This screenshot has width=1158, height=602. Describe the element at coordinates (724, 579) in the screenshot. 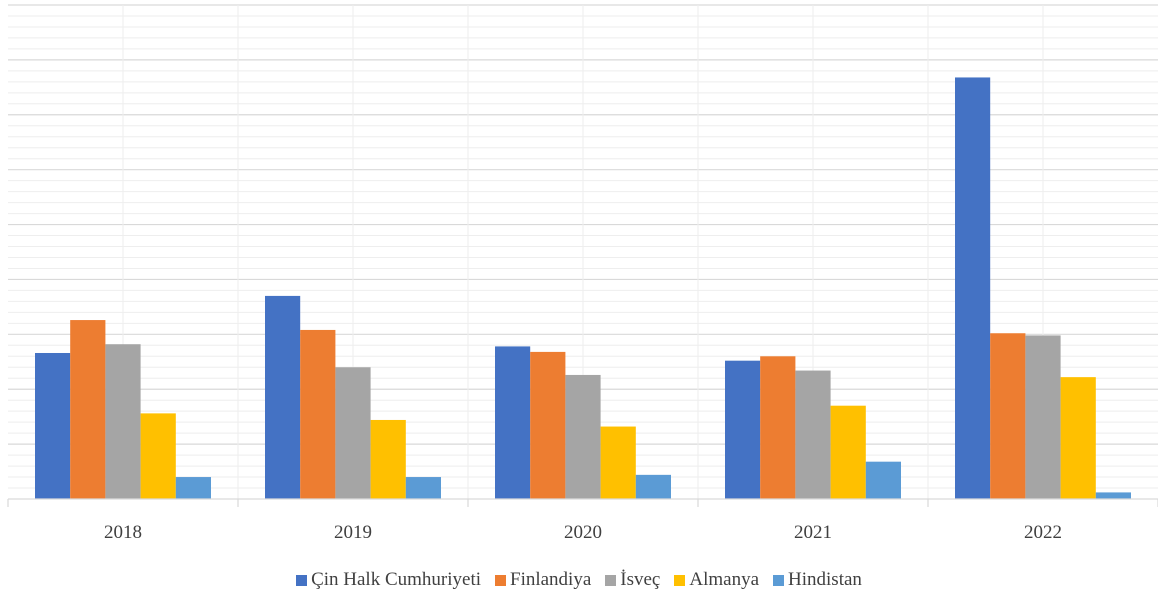

I see `legend-label: Almanya` at that location.